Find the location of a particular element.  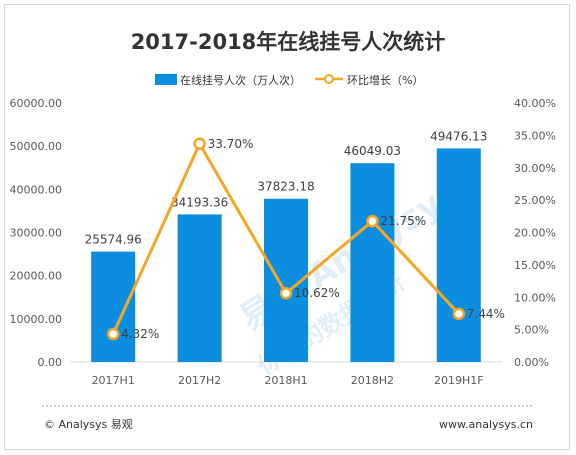

right-tick-label: 25.00% is located at coordinates (535, 200).